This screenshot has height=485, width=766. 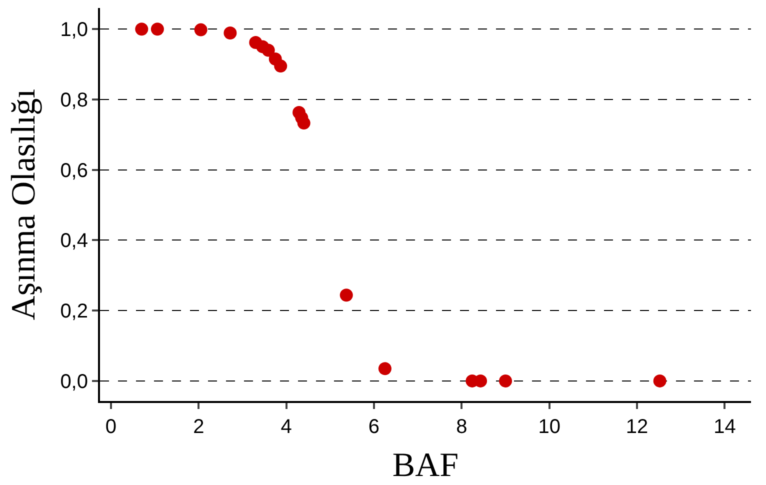 What do you see at coordinates (198, 427) in the screenshot?
I see `x-tick-label: 2` at bounding box center [198, 427].